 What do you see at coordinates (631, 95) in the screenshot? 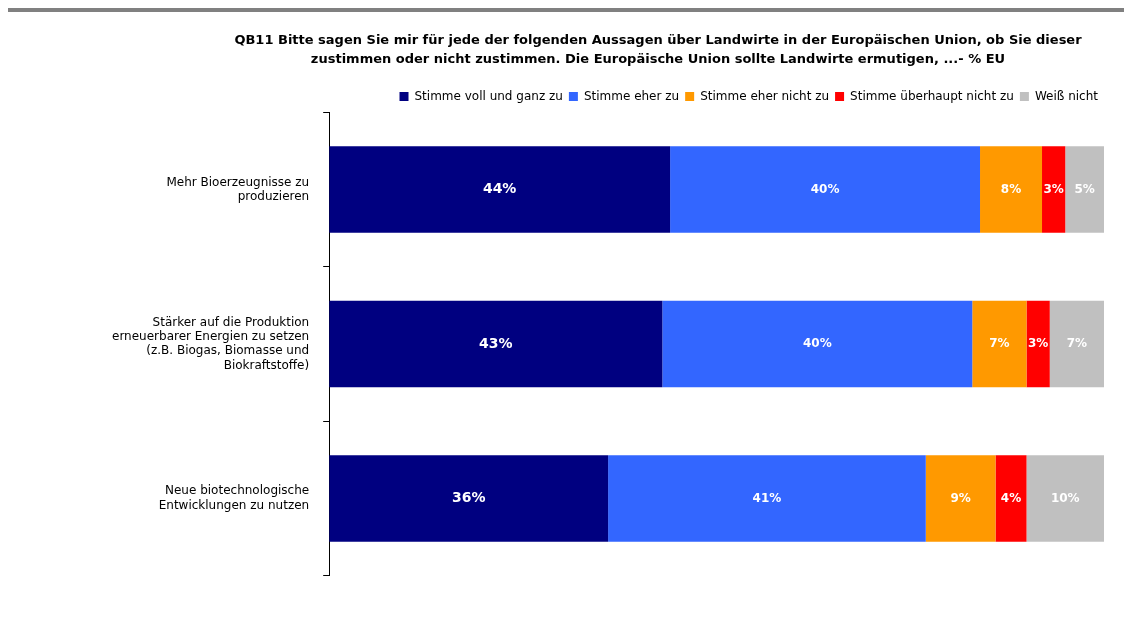
I see `legend-label: Stimme eher zu` at bounding box center [631, 95].